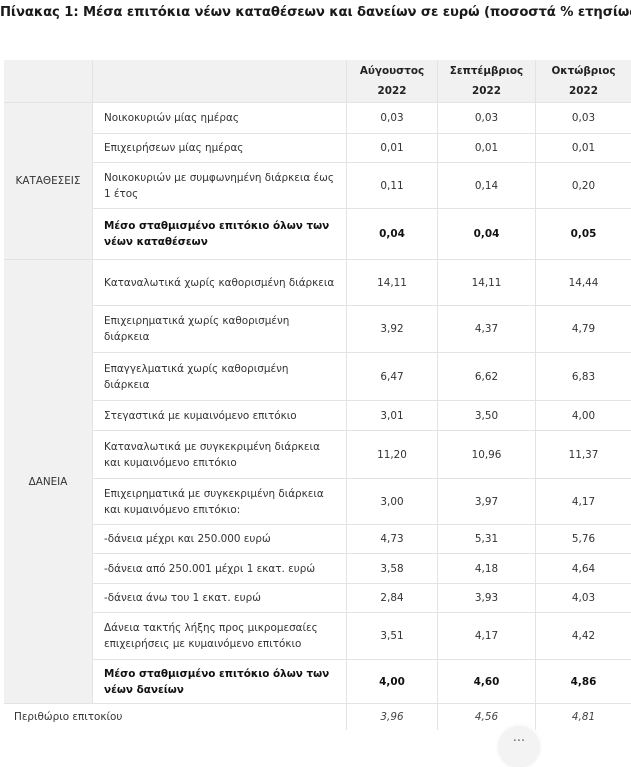  What do you see at coordinates (175, 717) in the screenshot?
I see `row-label: Περιθώριο επιτοκίου` at bounding box center [175, 717].